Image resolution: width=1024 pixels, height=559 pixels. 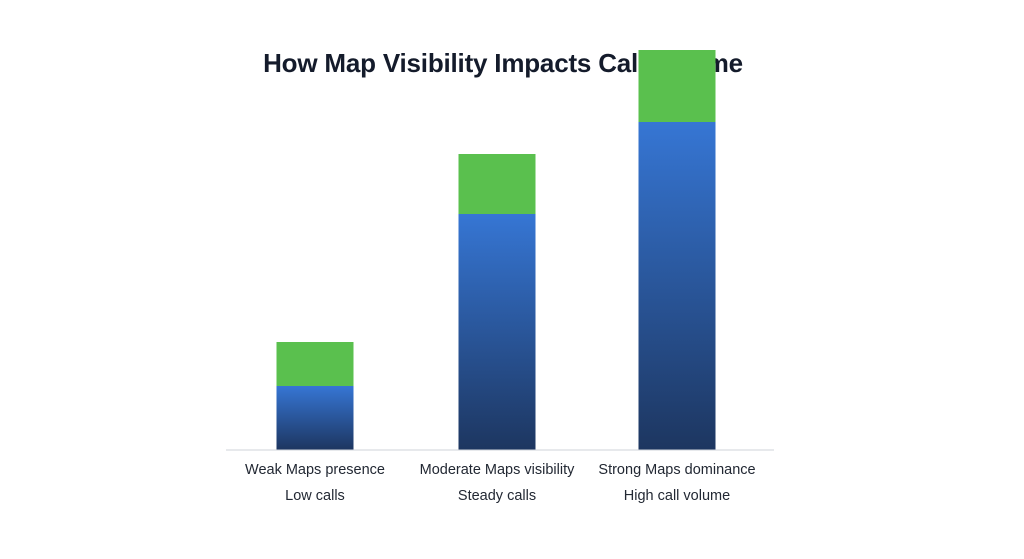 I want to click on bar-2-segment-top, so click(x=497, y=184).